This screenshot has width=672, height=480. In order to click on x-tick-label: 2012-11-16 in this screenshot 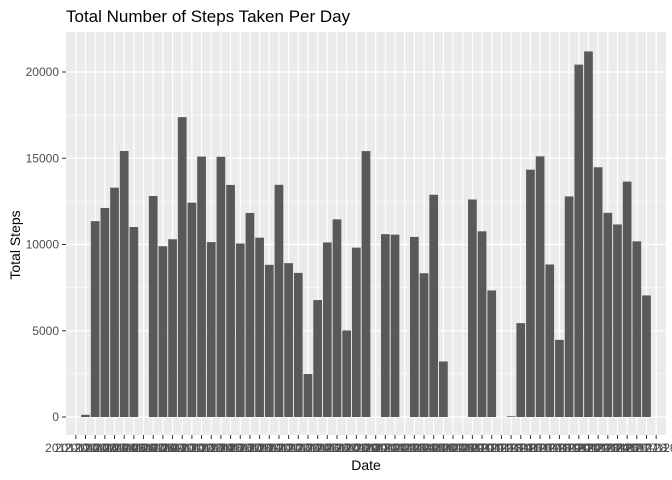, I will do `click(521, 448)`.